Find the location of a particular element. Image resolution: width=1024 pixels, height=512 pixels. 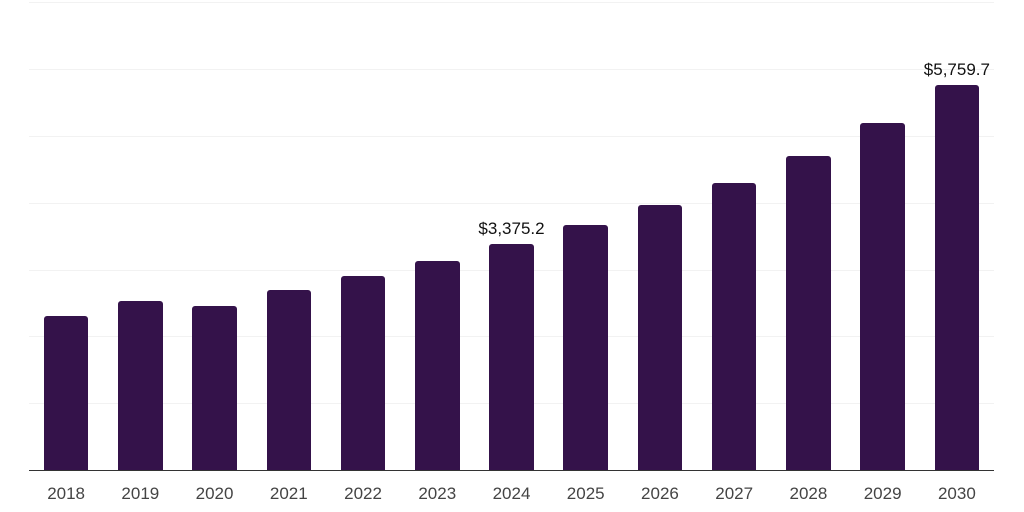

x-tick-2020: 2020 is located at coordinates (214, 493).